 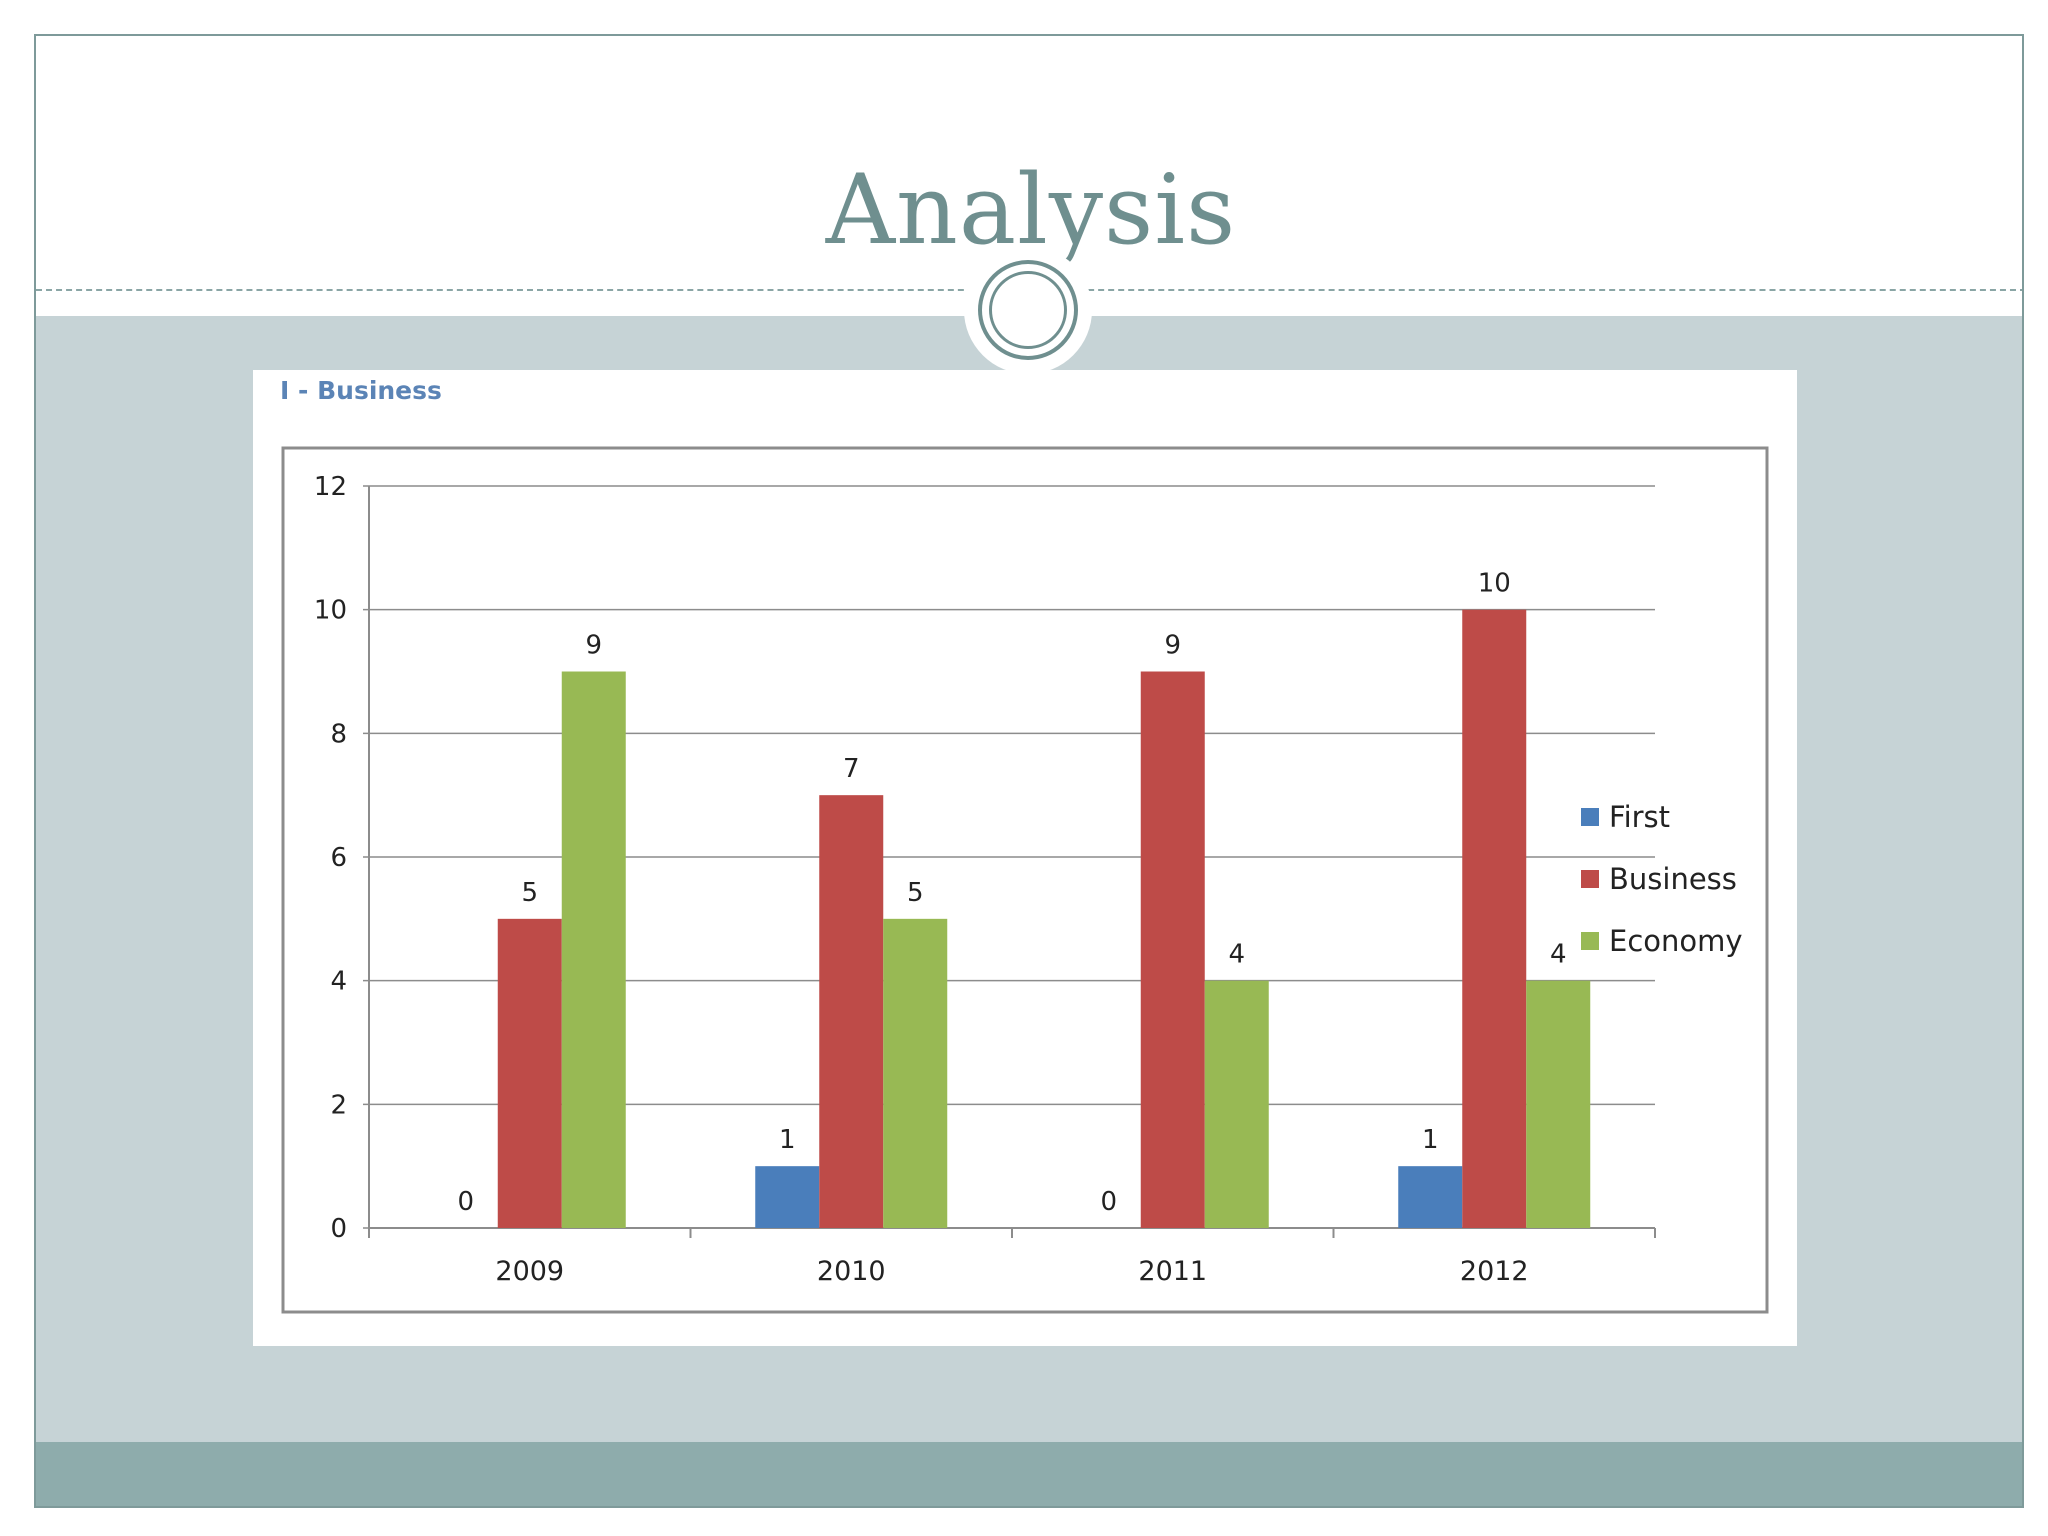 What do you see at coordinates (1494, 1271) in the screenshot?
I see `x-tick-label: 2012` at bounding box center [1494, 1271].